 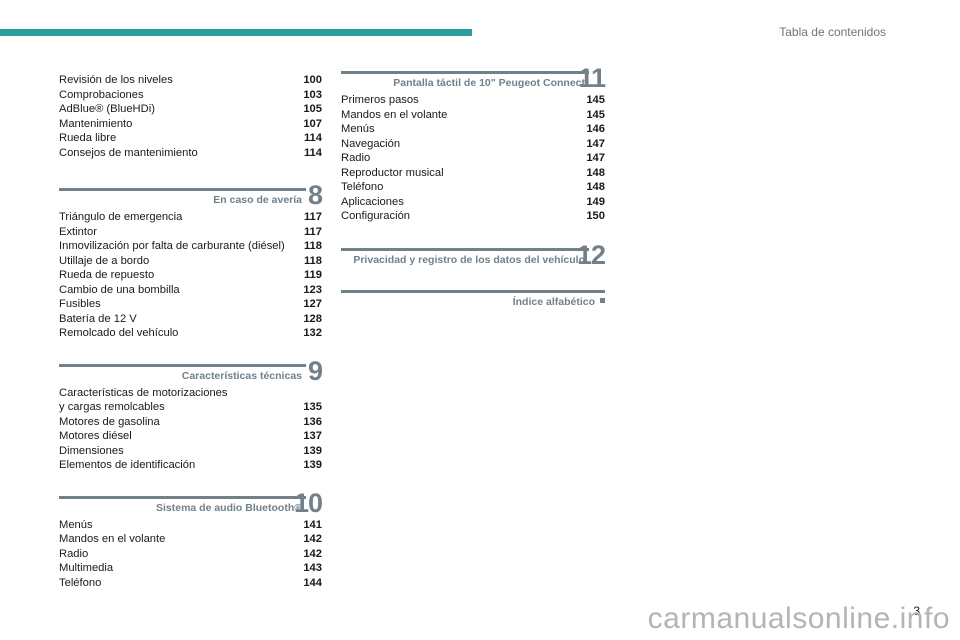 What do you see at coordinates (315, 370) in the screenshot?
I see `section-number: 9` at bounding box center [315, 370].